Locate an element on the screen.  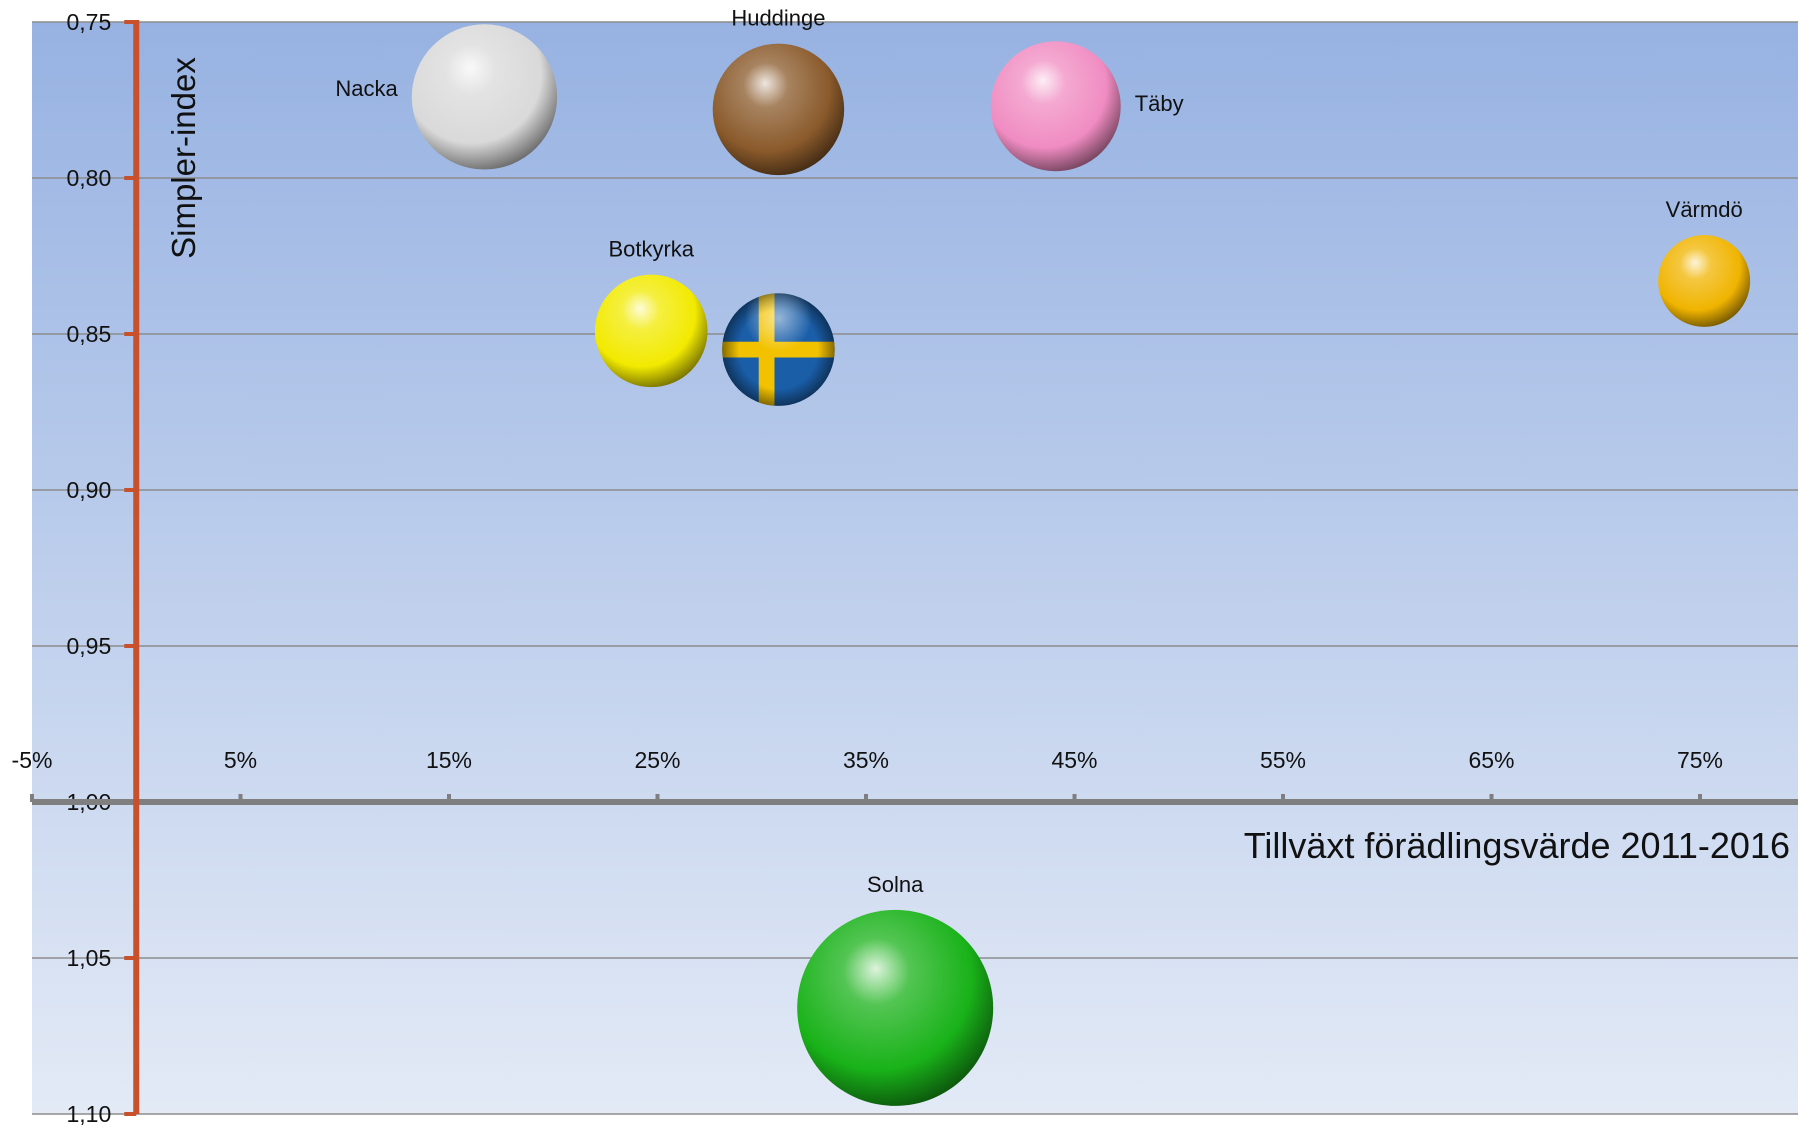
y-tick-label: 1,05 is located at coordinates (88, 958).